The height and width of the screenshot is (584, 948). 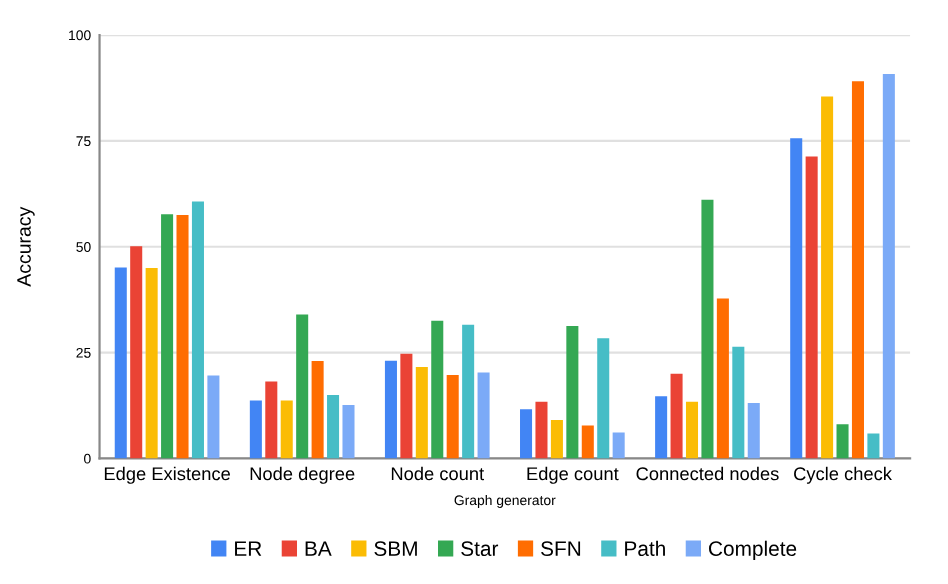 What do you see at coordinates (248, 548) in the screenshot?
I see `legend-label: ER` at bounding box center [248, 548].